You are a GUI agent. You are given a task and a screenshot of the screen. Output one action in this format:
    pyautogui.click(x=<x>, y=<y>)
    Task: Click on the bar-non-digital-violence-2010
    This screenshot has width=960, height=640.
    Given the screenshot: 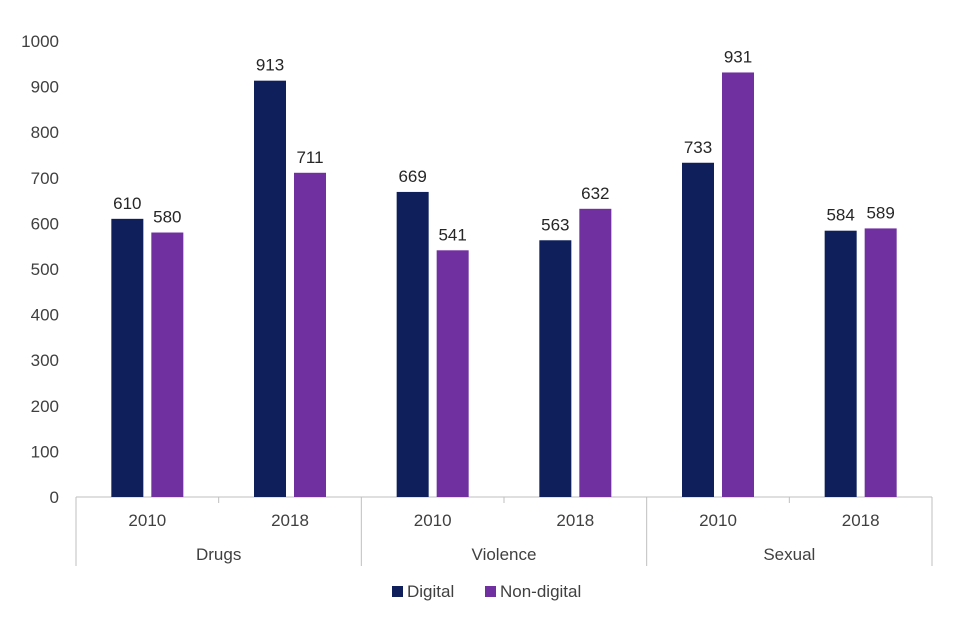 What is the action you would take?
    pyautogui.click(x=452, y=373)
    